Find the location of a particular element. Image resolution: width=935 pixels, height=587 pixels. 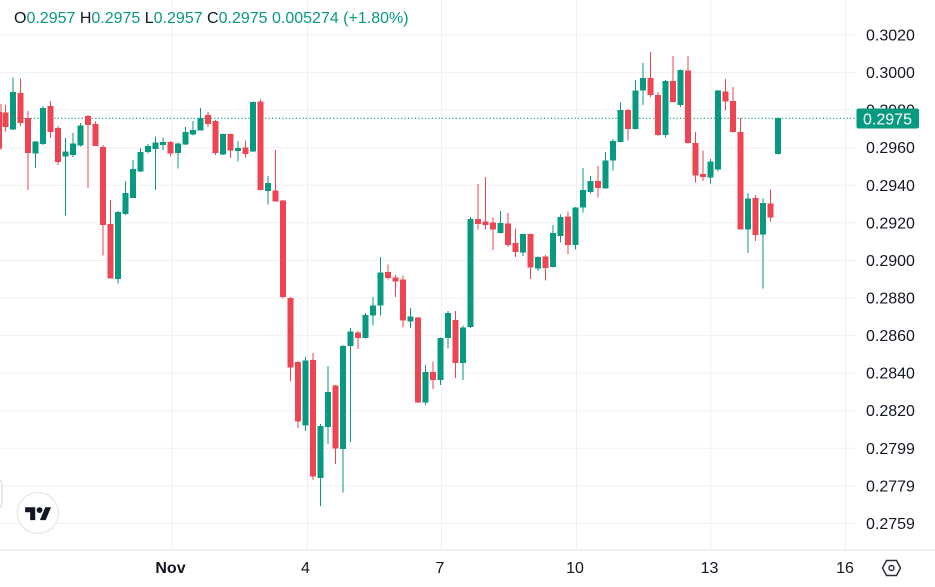

svg-text: 0.2799 is located at coordinates (890, 449).